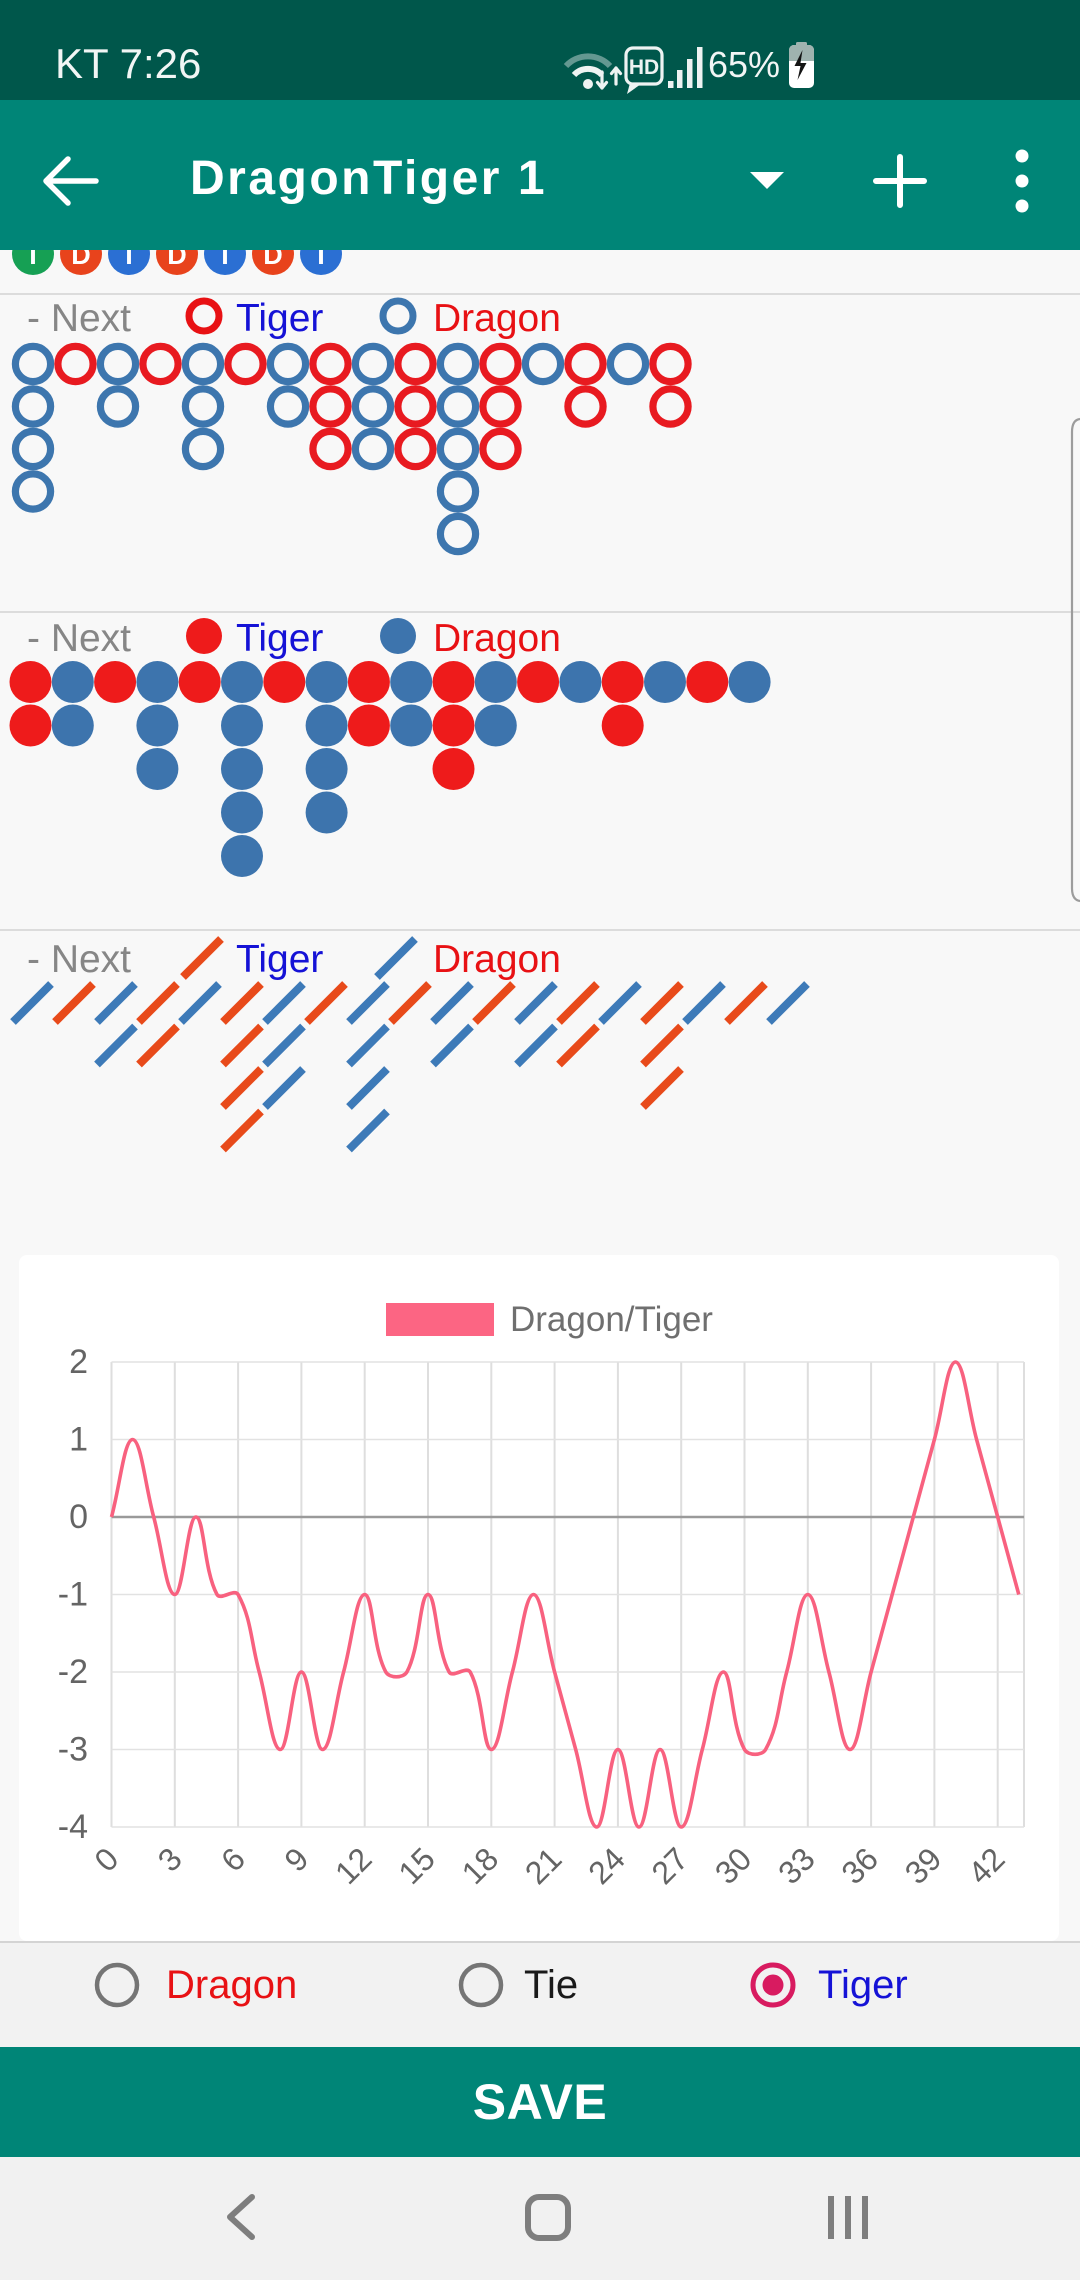  Describe the element at coordinates (296, 1859) in the screenshot. I see `svg-text: 9` at that location.